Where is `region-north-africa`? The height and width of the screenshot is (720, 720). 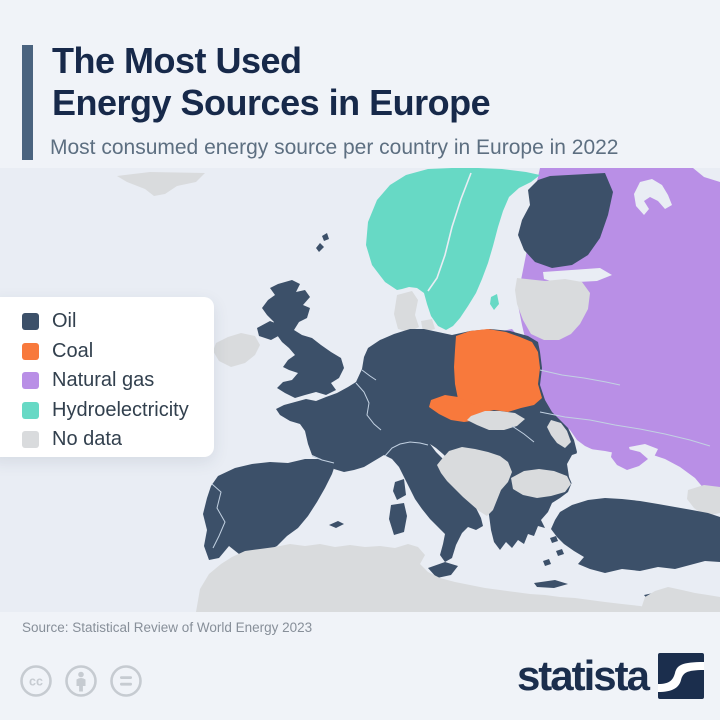 region-north-africa is located at coordinates (427, 578).